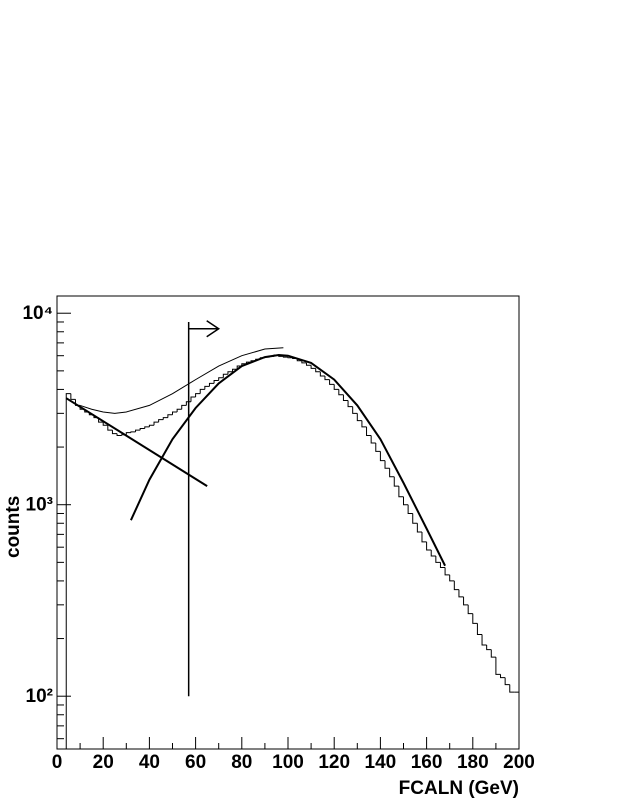 This screenshot has width=623, height=806. I want to click on x-tick-label: 20, so click(103, 762).